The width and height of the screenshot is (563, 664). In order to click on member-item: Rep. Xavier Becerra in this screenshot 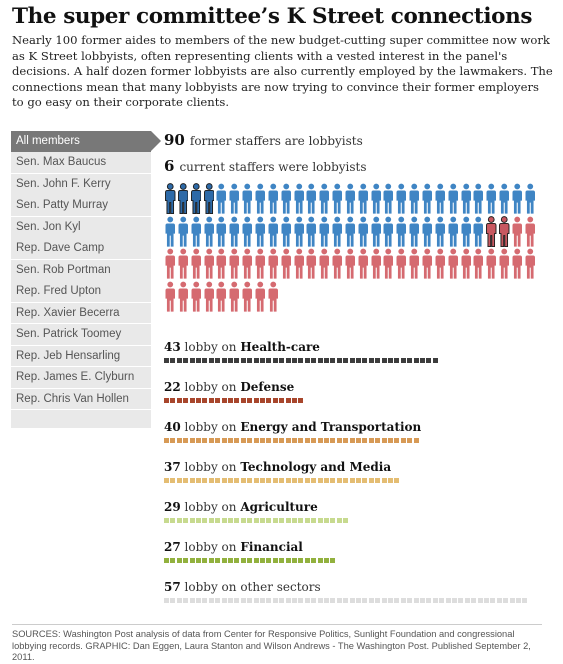, I will do `click(81, 313)`.